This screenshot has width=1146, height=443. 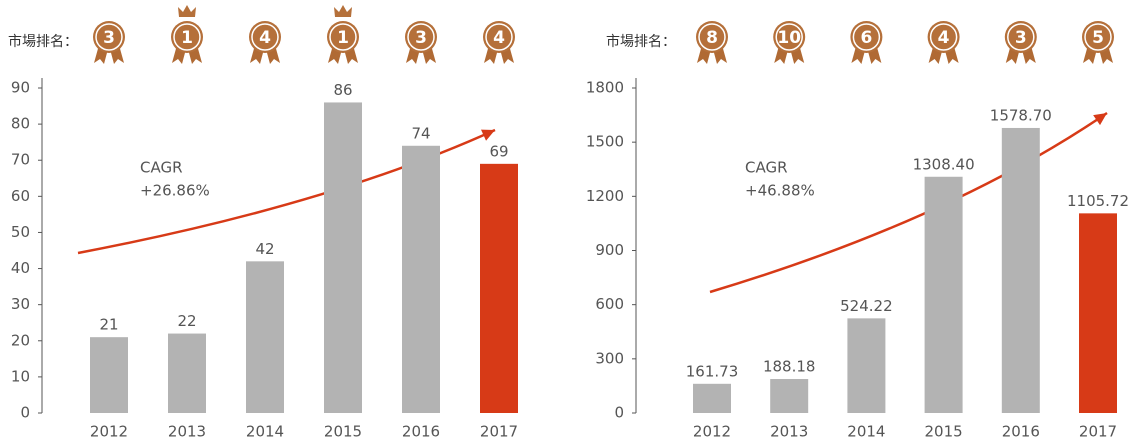 What do you see at coordinates (605, 88) in the screenshot?
I see `y-tick-label: 1800` at bounding box center [605, 88].